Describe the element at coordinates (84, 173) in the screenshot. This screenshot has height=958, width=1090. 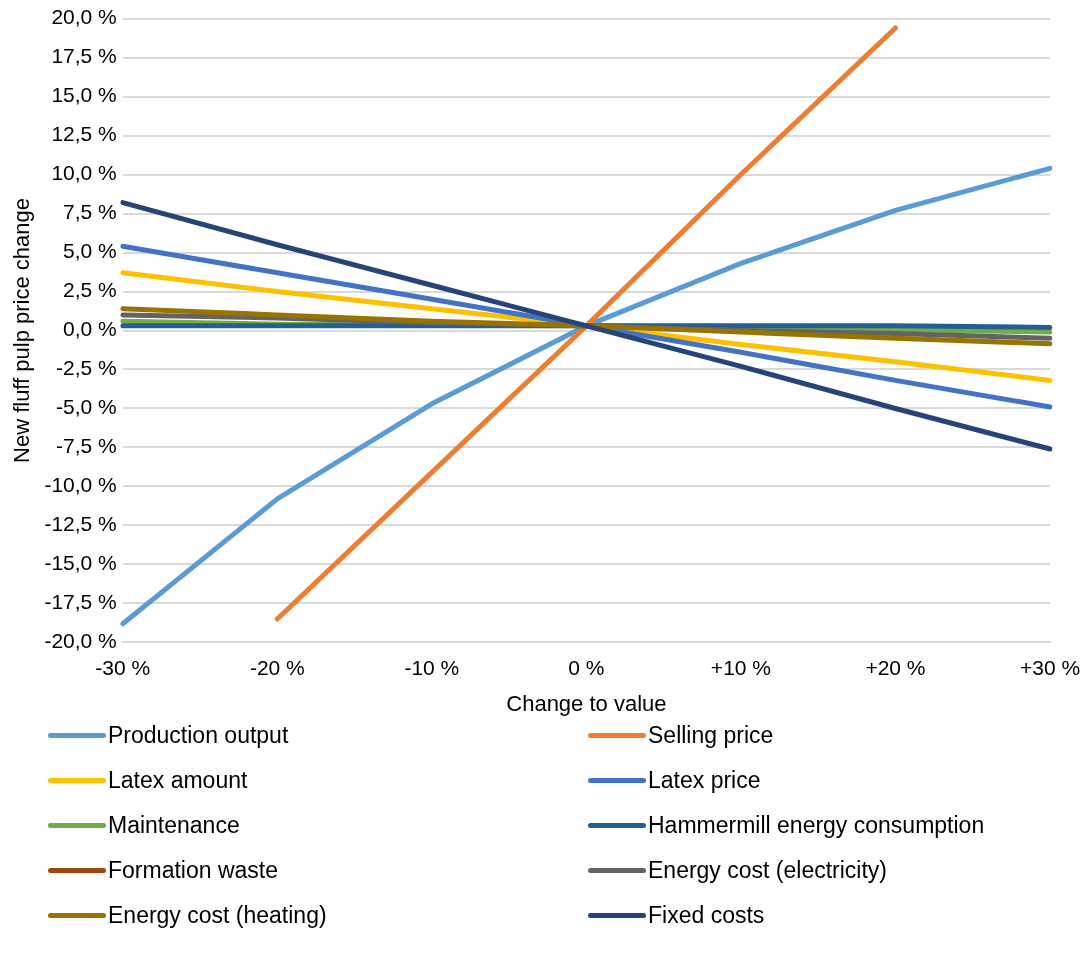
I see `y-tick-label: 10,0 %` at that location.